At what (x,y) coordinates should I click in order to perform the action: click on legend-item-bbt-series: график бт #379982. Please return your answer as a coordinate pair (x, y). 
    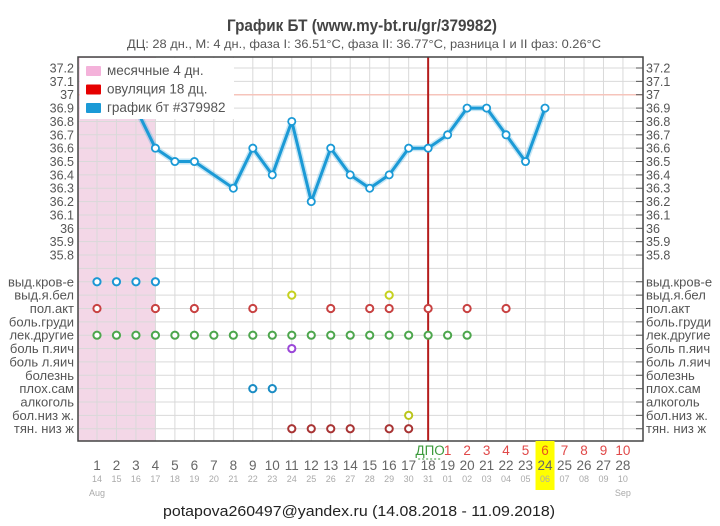
    Looking at the image, I should click on (155, 107).